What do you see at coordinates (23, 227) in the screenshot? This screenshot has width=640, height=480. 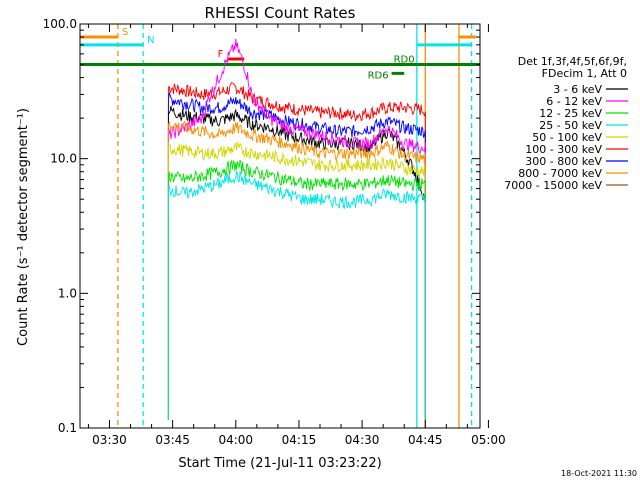 I see `y-axis-label: Count Rate (s⁻¹ detector segment⁻¹)` at bounding box center [23, 227].